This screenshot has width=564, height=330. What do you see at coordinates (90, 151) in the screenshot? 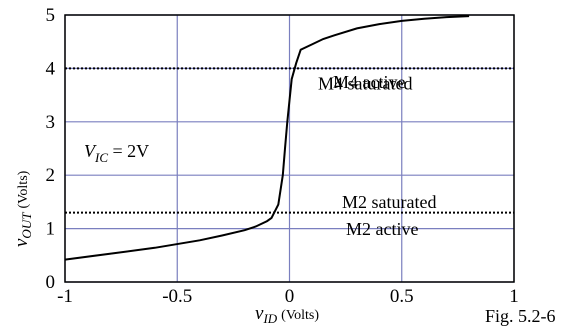
I see `vic-var: V` at bounding box center [90, 151].